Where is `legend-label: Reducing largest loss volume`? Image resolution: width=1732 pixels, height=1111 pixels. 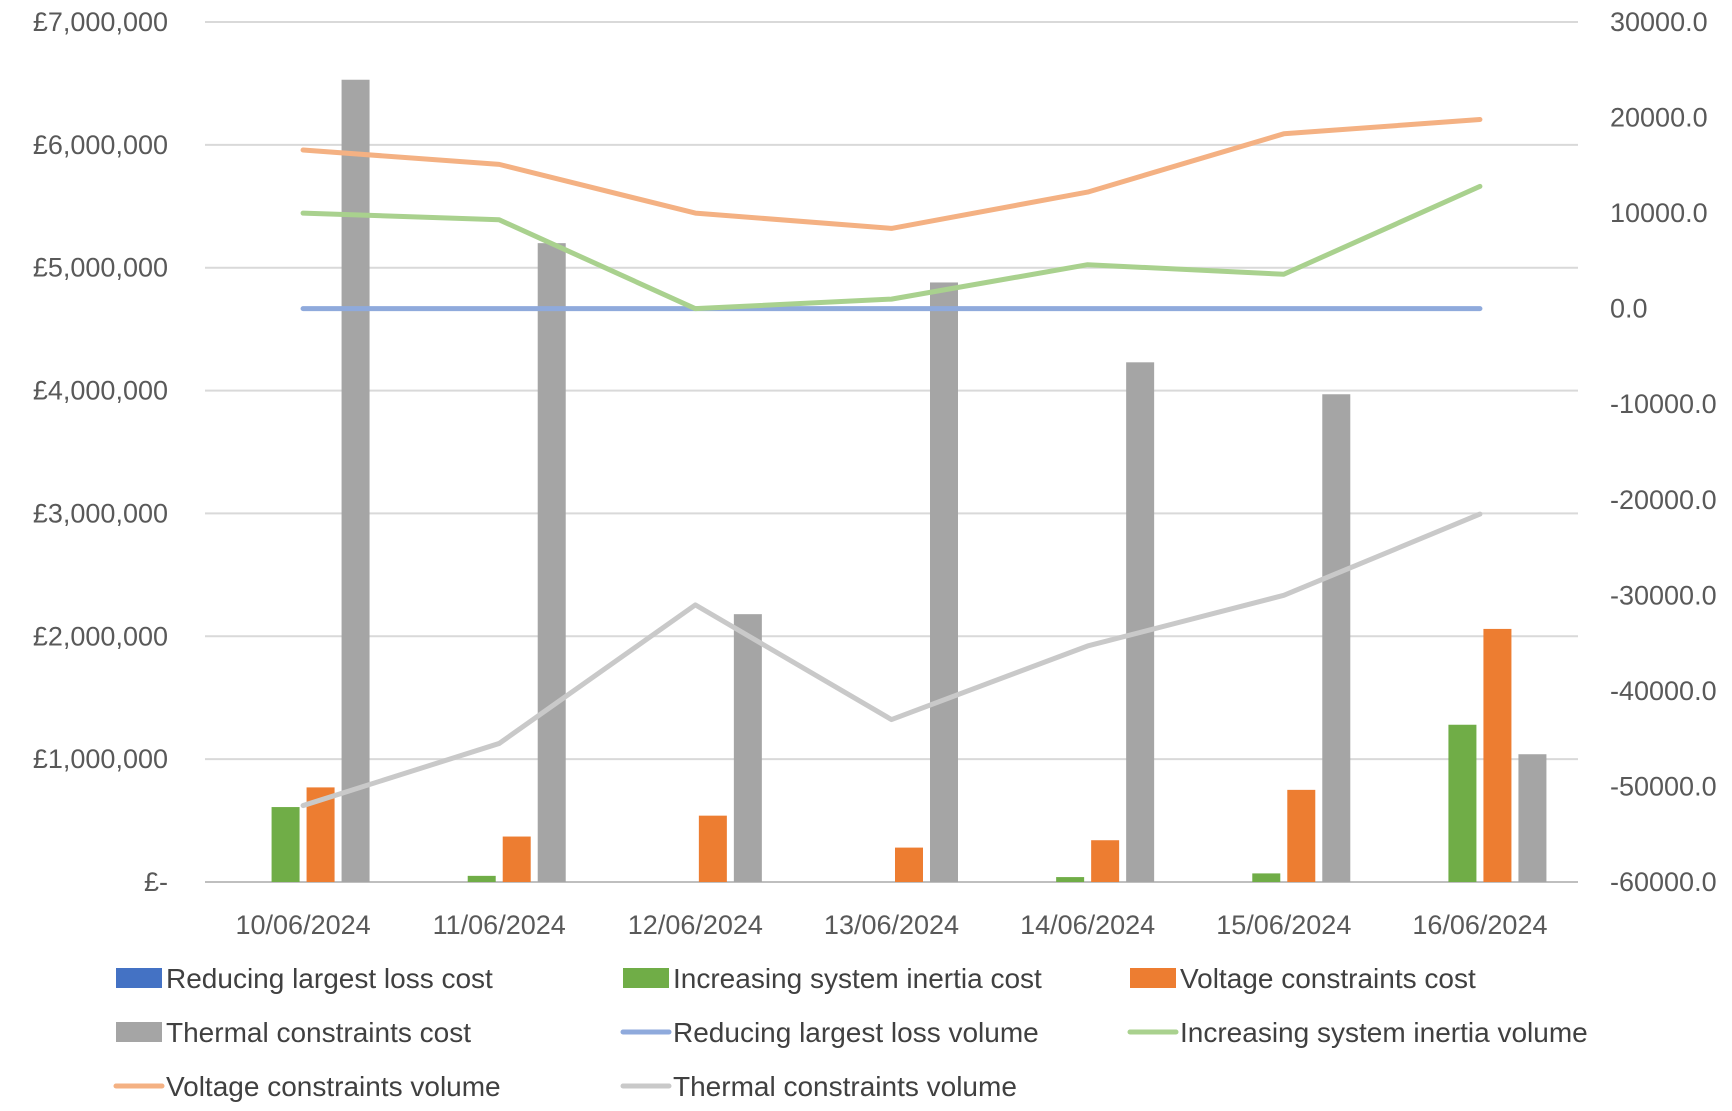
legend-label: Reducing largest loss volume is located at coordinates (856, 1032).